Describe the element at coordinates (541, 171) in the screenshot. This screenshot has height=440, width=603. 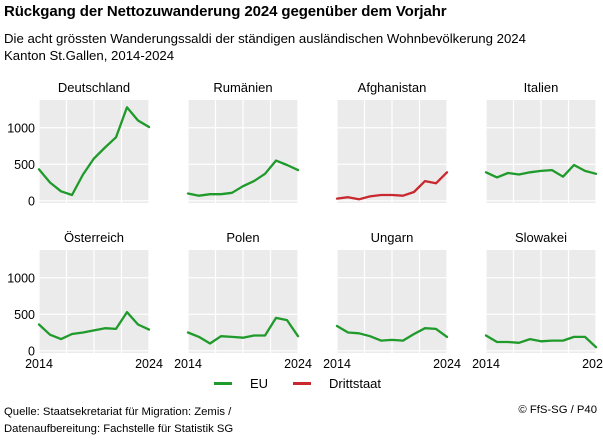
I see `series-line-italien` at that location.